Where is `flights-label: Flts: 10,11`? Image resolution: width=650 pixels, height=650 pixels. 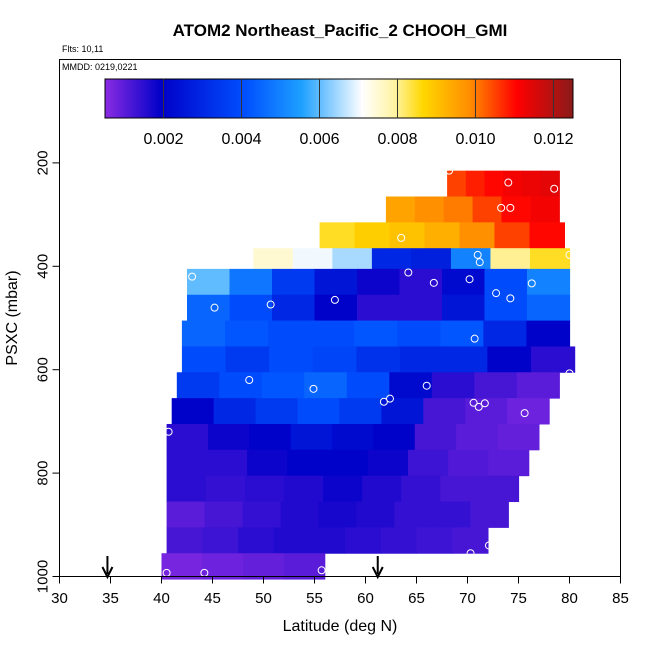
flights-label: Flts: 10,11 is located at coordinates (82, 49).